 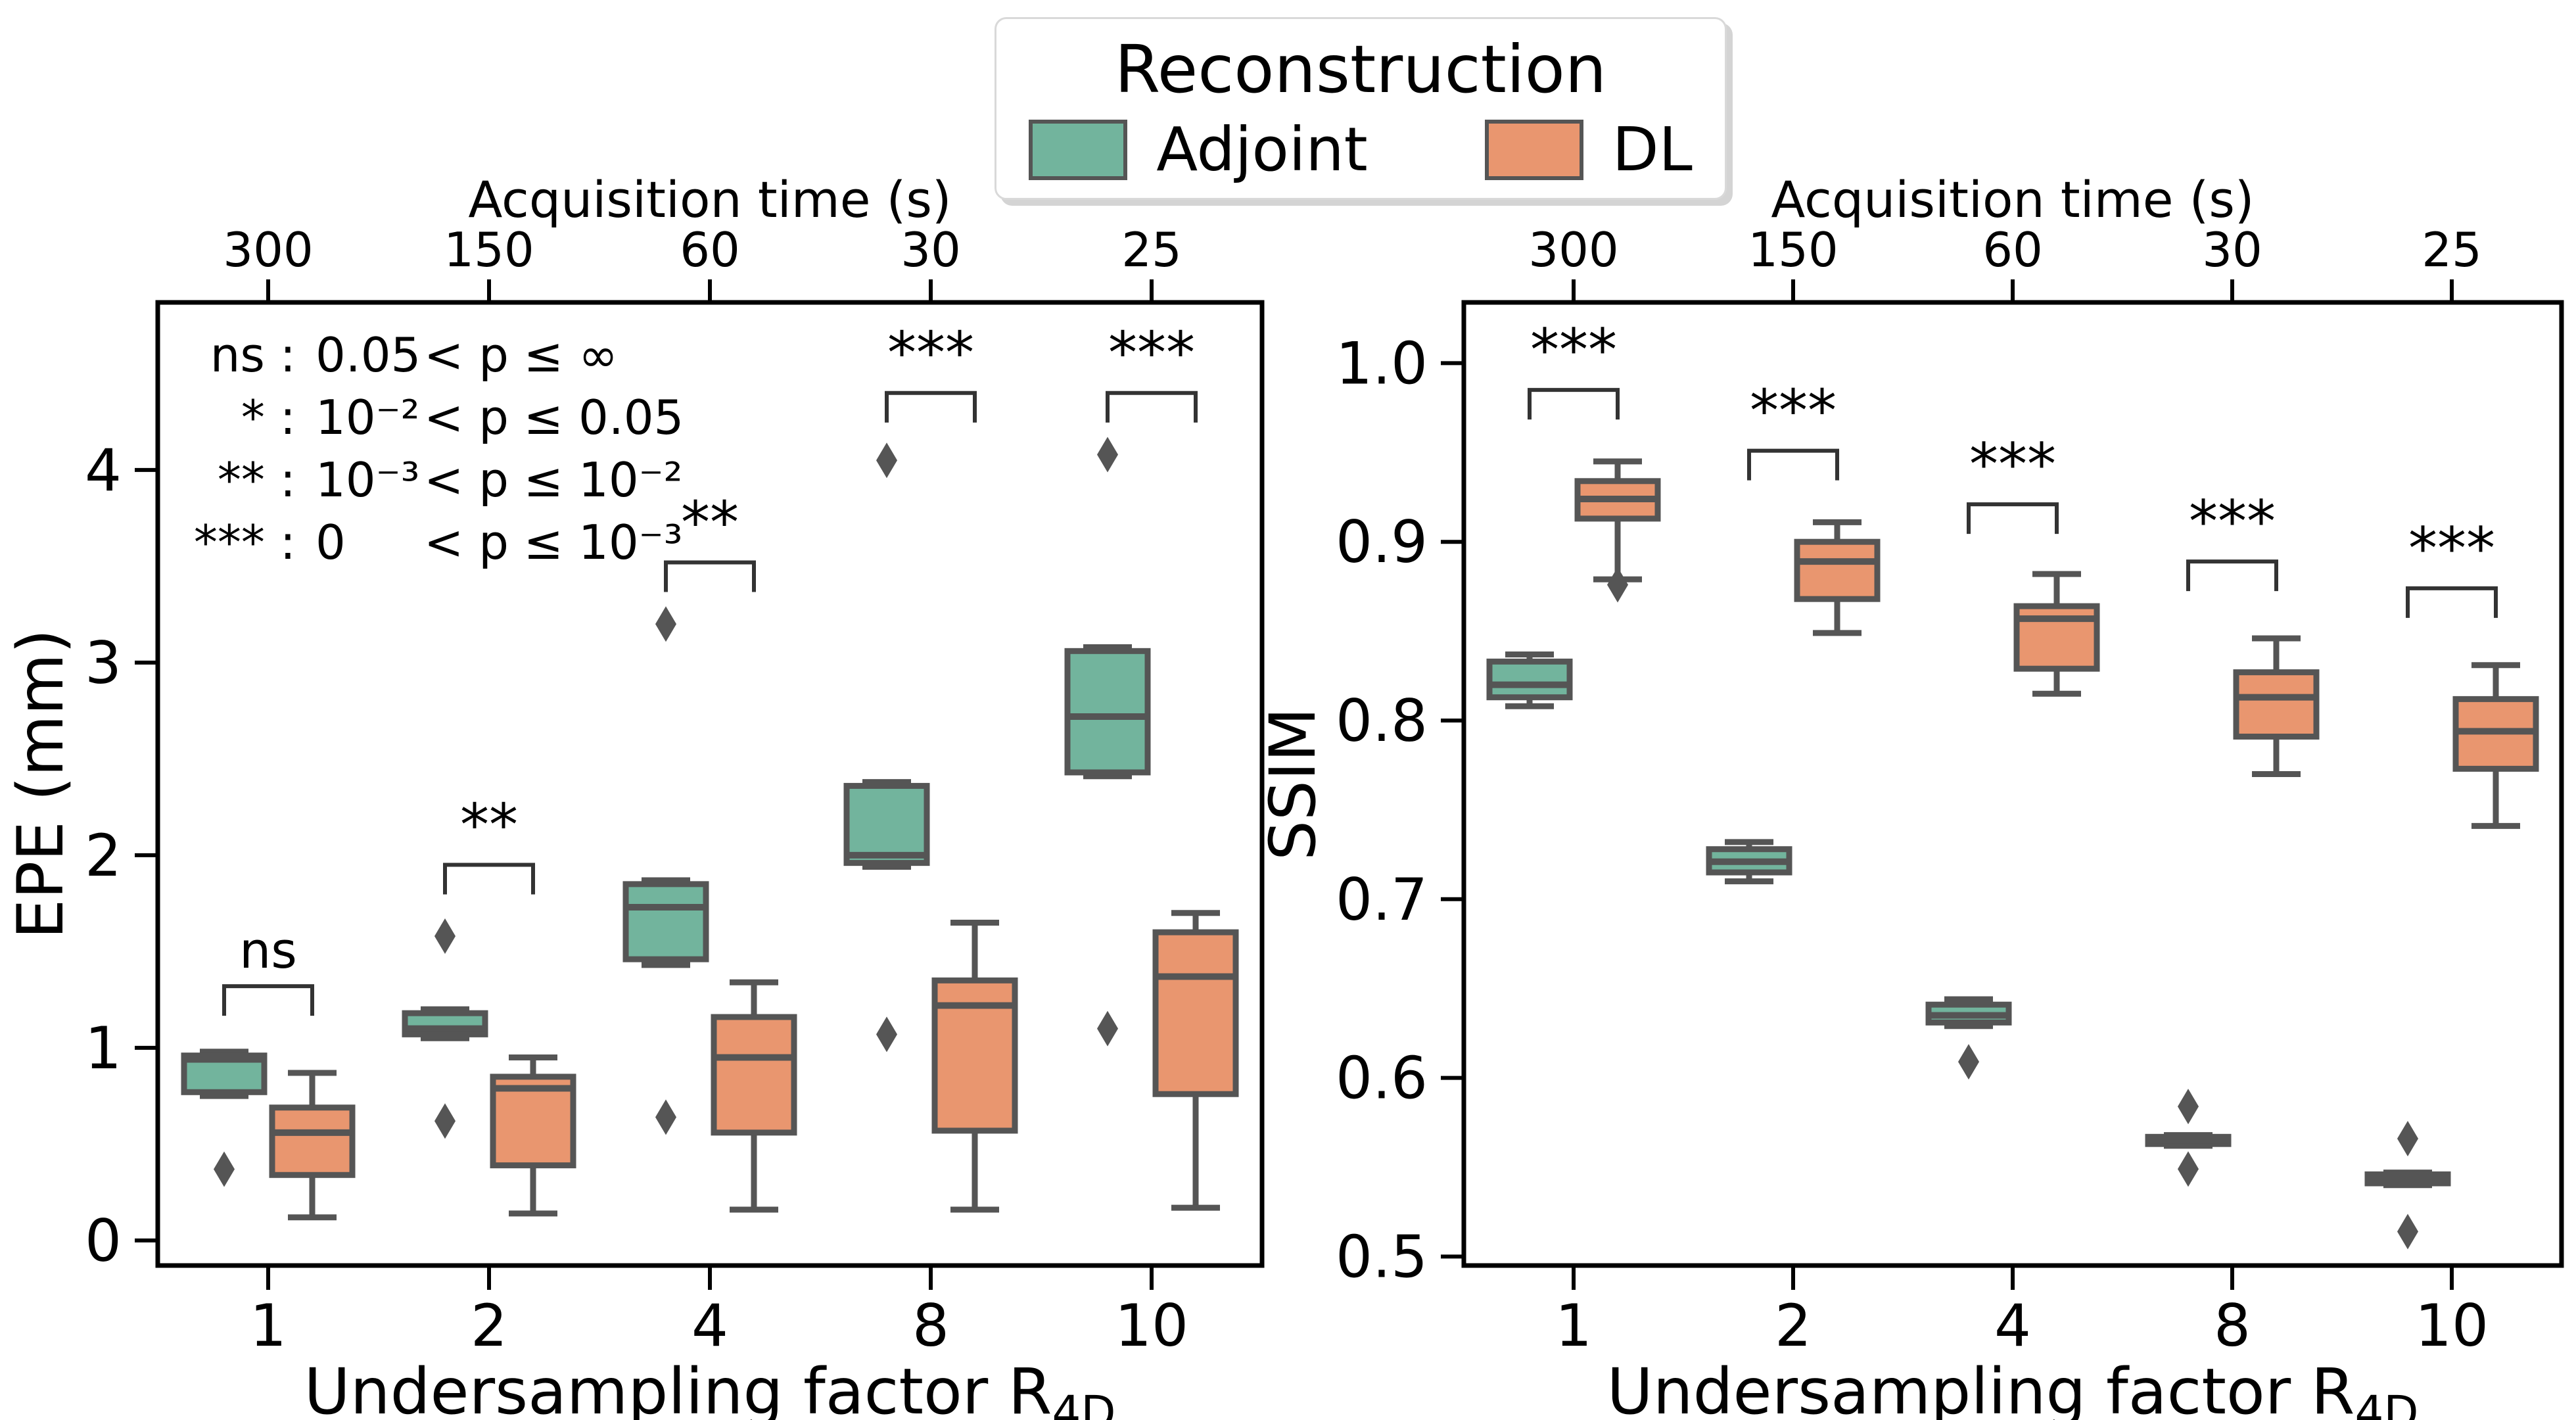 I want to click on pvalue-legend-lower: 0, so click(x=331, y=542).